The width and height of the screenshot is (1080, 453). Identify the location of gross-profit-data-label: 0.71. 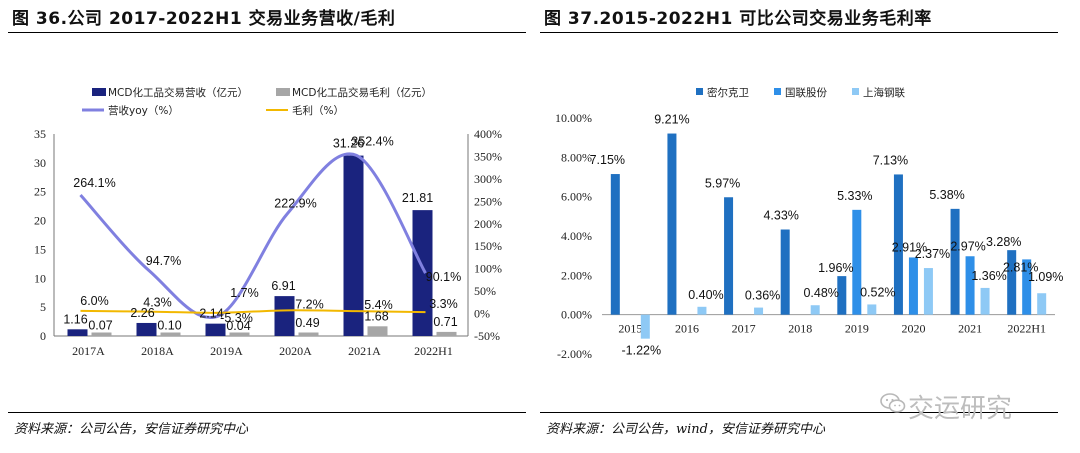
(445, 322).